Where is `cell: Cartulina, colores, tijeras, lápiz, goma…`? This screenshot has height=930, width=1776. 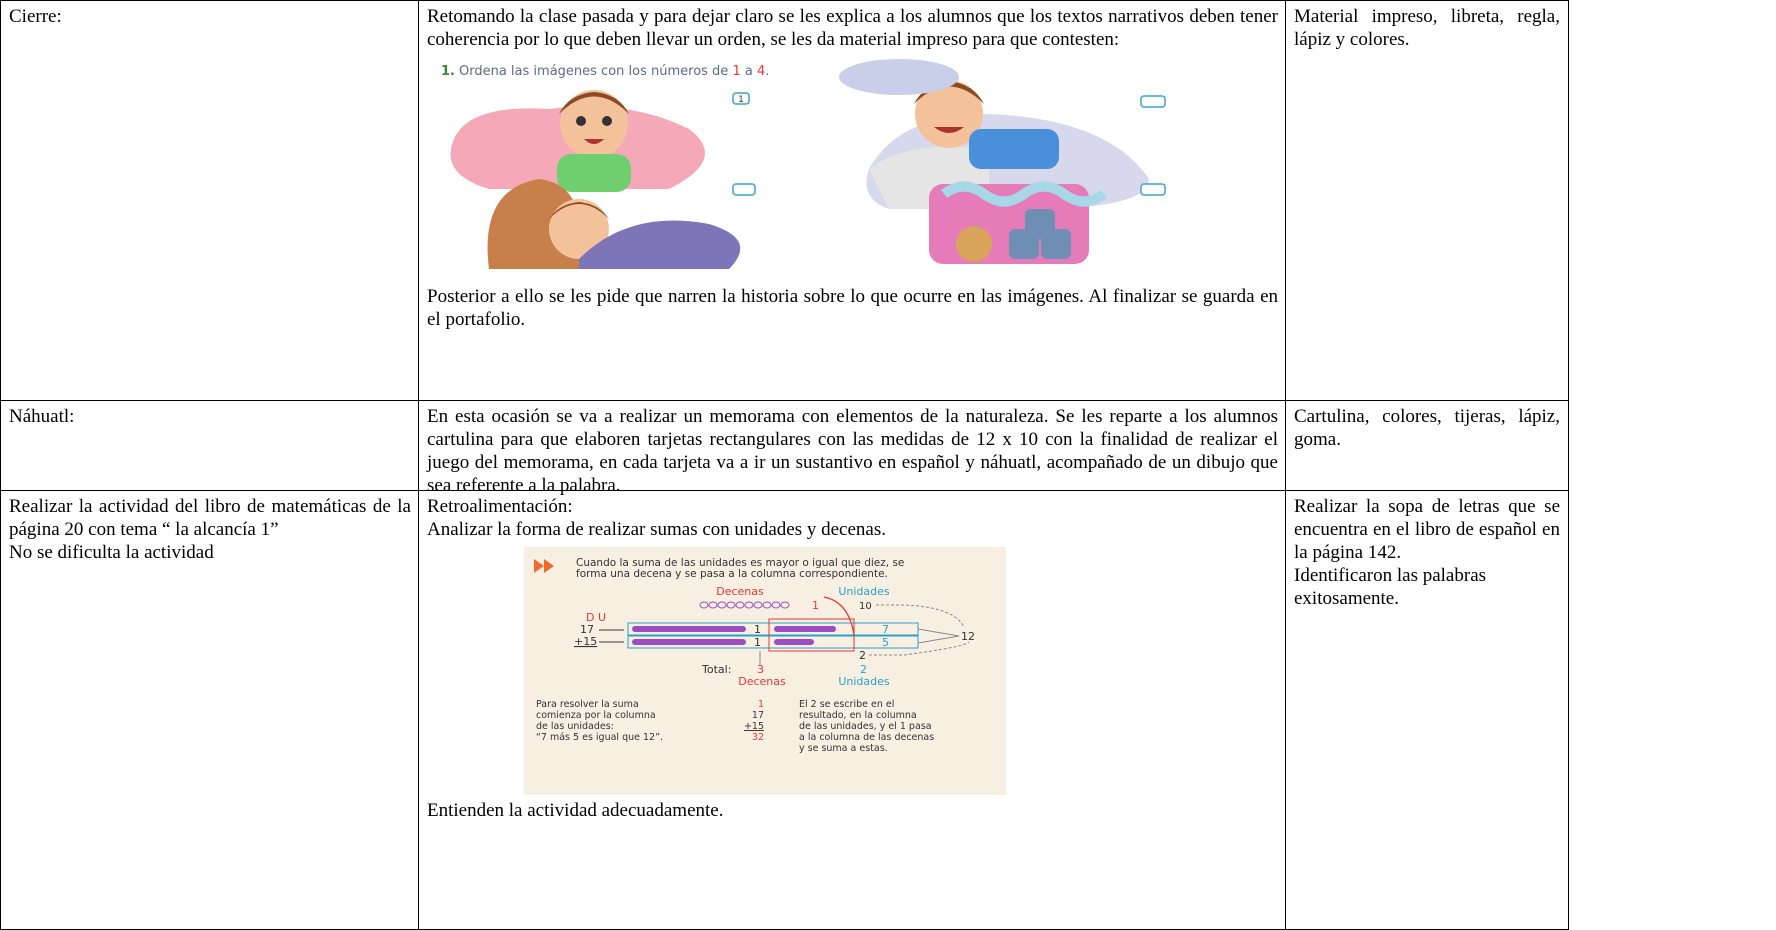 cell: Cartulina, colores, tijeras, lápiz, goma… is located at coordinates (1427, 445).